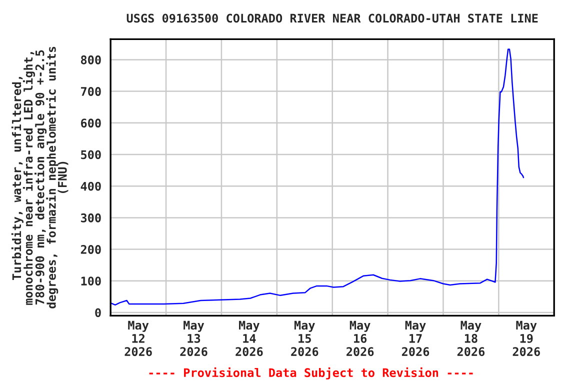  I want to click on x-tick-label: May 18 2026, so click(471, 338).